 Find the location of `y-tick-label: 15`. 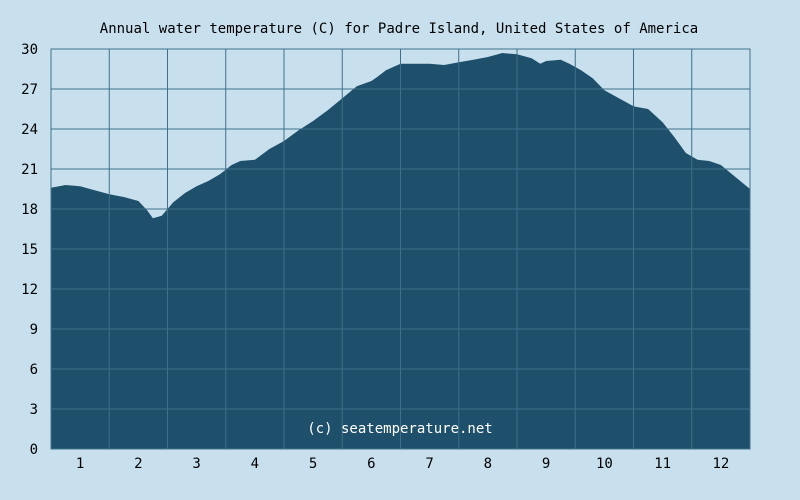

y-tick-label: 15 is located at coordinates (29, 250).